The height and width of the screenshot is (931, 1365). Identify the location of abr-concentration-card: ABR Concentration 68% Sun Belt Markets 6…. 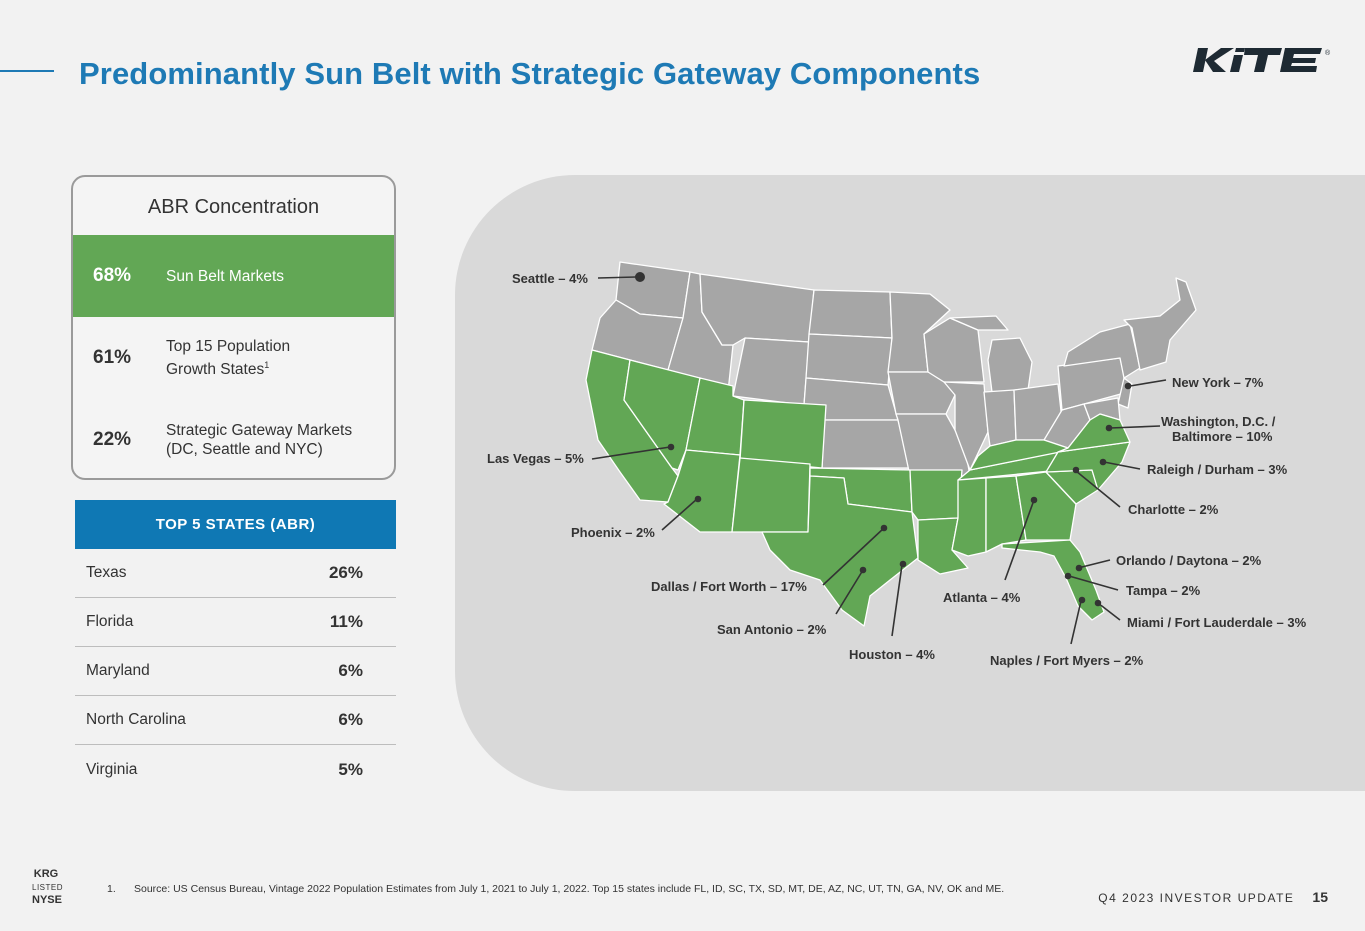
(233, 327).